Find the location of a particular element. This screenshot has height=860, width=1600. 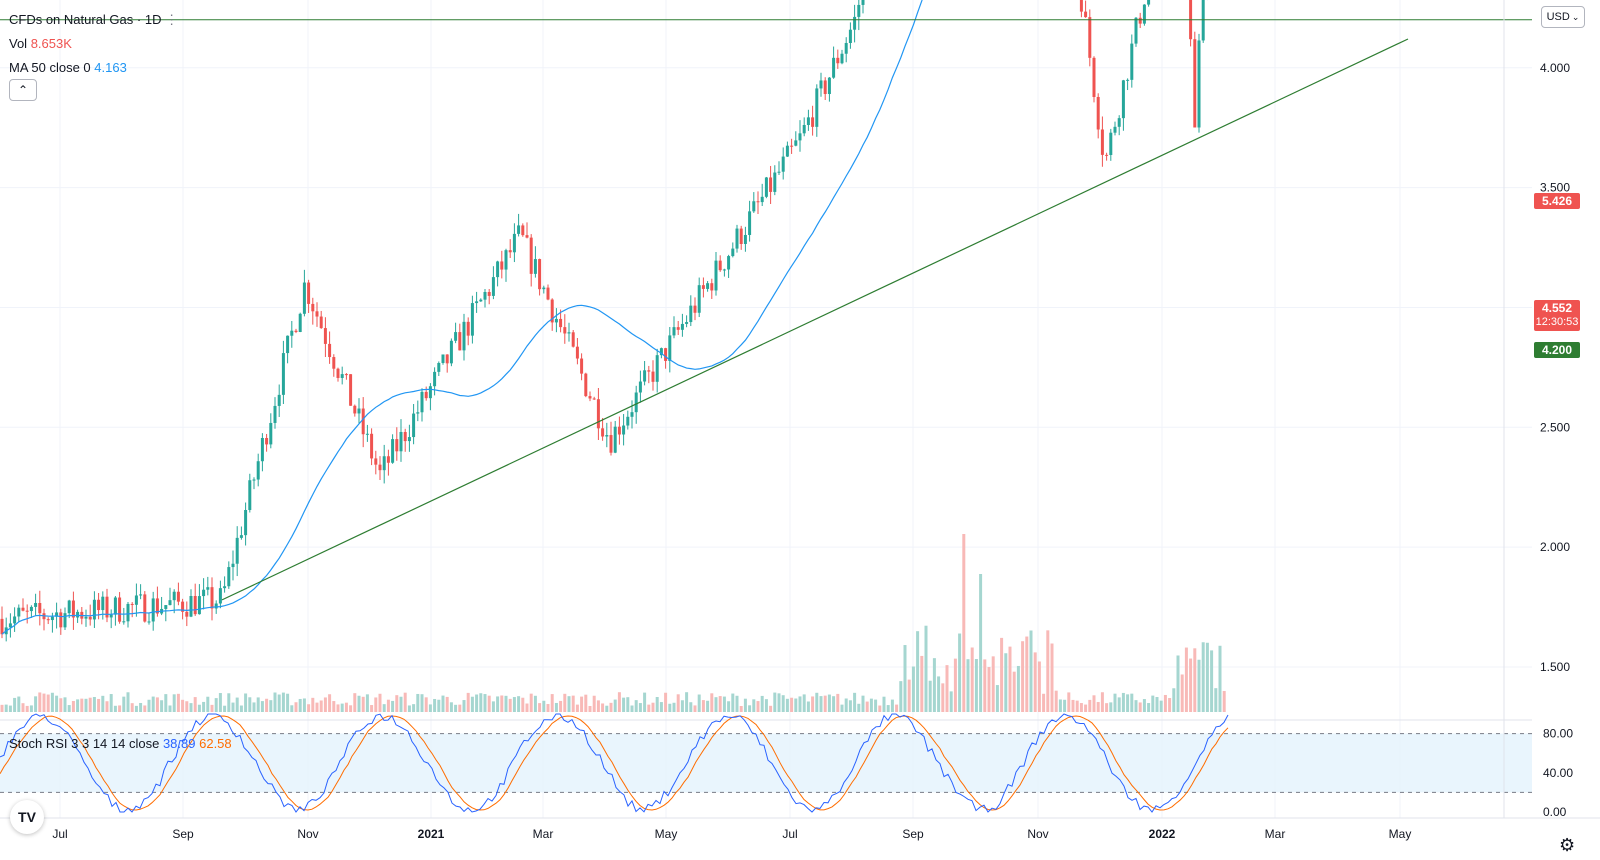

time-tick-label: 2022 is located at coordinates (1162, 834).